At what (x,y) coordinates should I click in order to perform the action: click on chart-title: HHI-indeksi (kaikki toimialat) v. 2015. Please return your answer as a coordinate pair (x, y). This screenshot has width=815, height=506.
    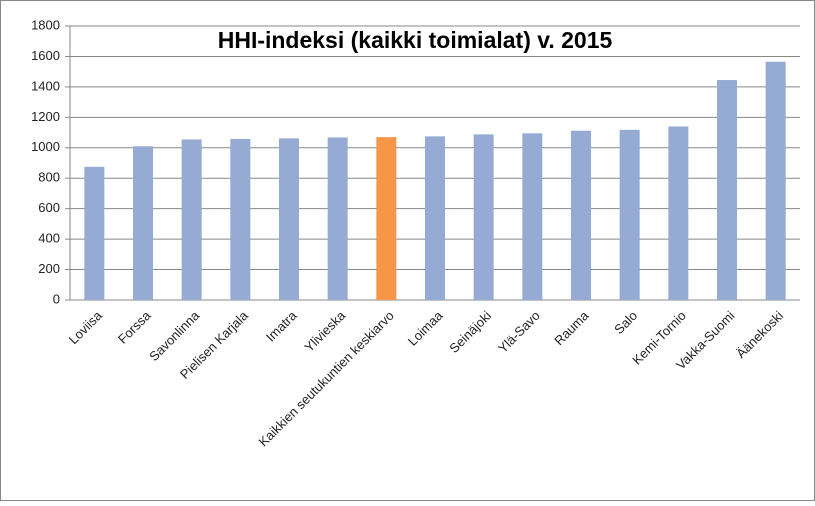
    Looking at the image, I should click on (415, 40).